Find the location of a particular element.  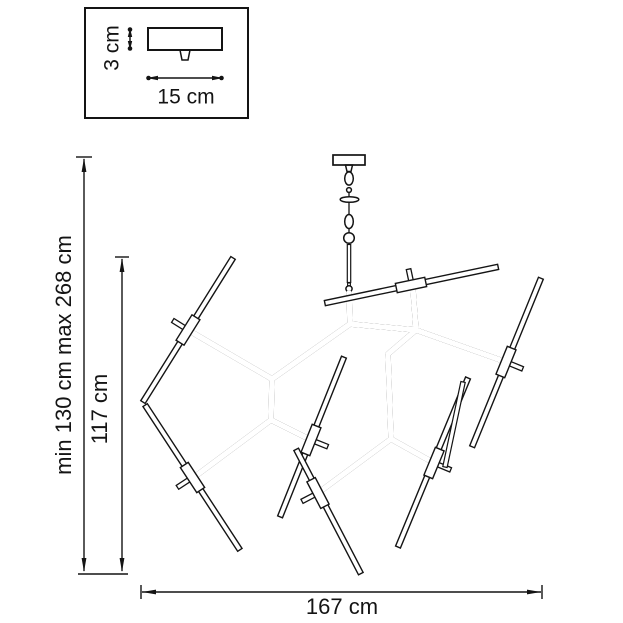

detail-width-label: 15 cm is located at coordinates (186, 97).